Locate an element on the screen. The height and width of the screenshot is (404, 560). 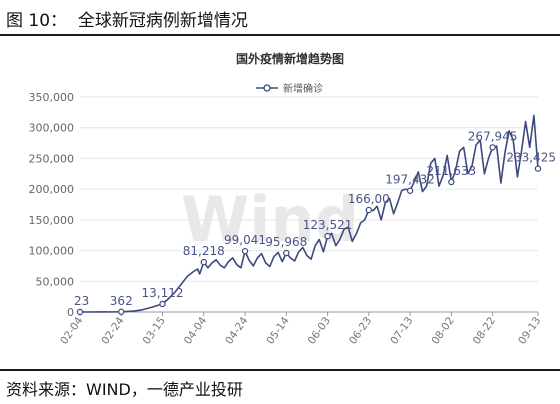
figure-number: 图 10： is located at coordinates (37, 21).